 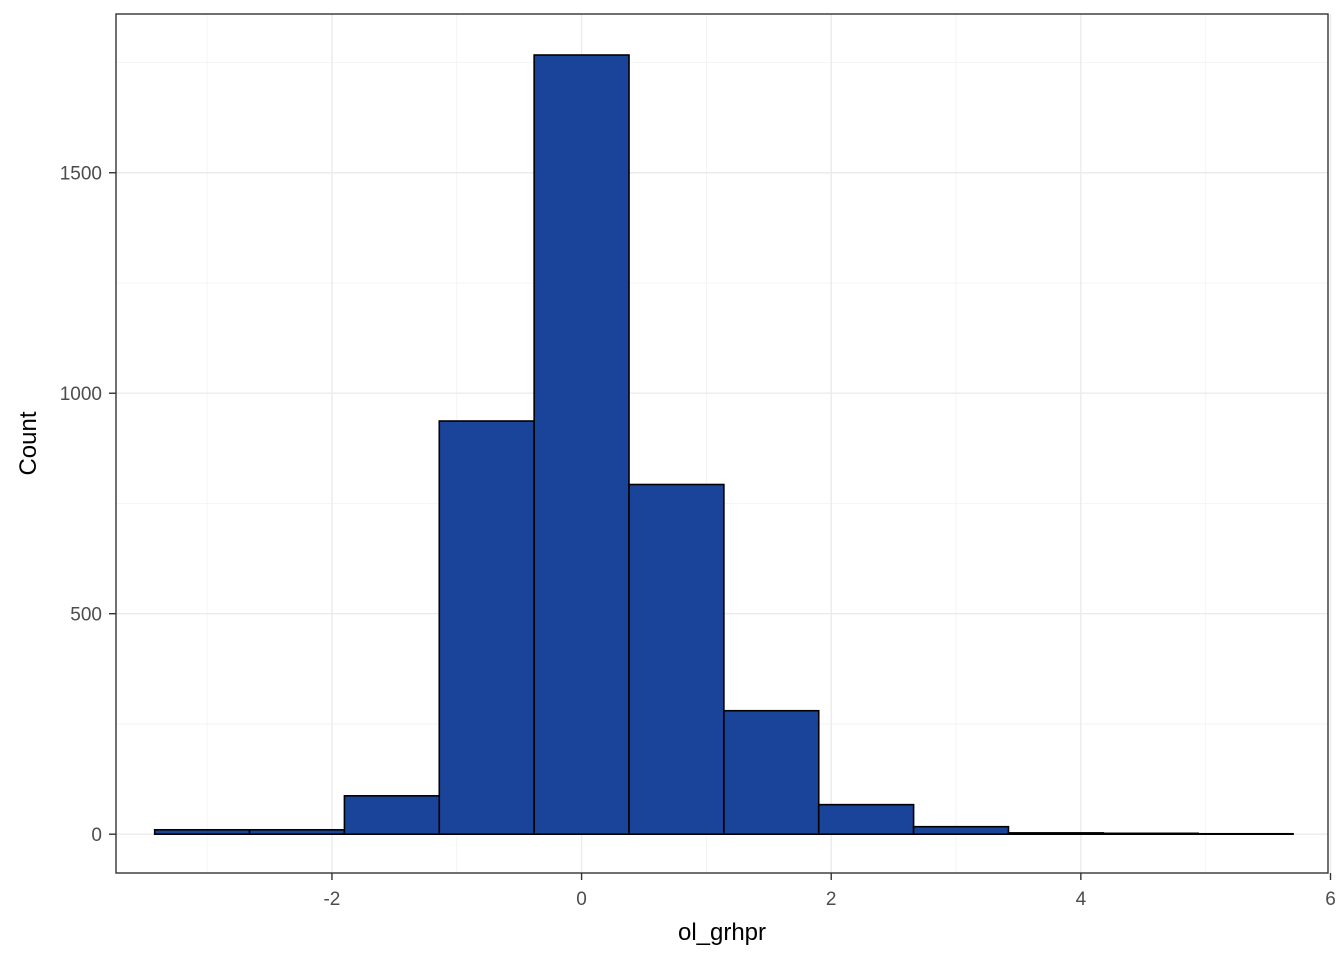 What do you see at coordinates (81, 174) in the screenshot?
I see `y-tick-label: 1500` at bounding box center [81, 174].